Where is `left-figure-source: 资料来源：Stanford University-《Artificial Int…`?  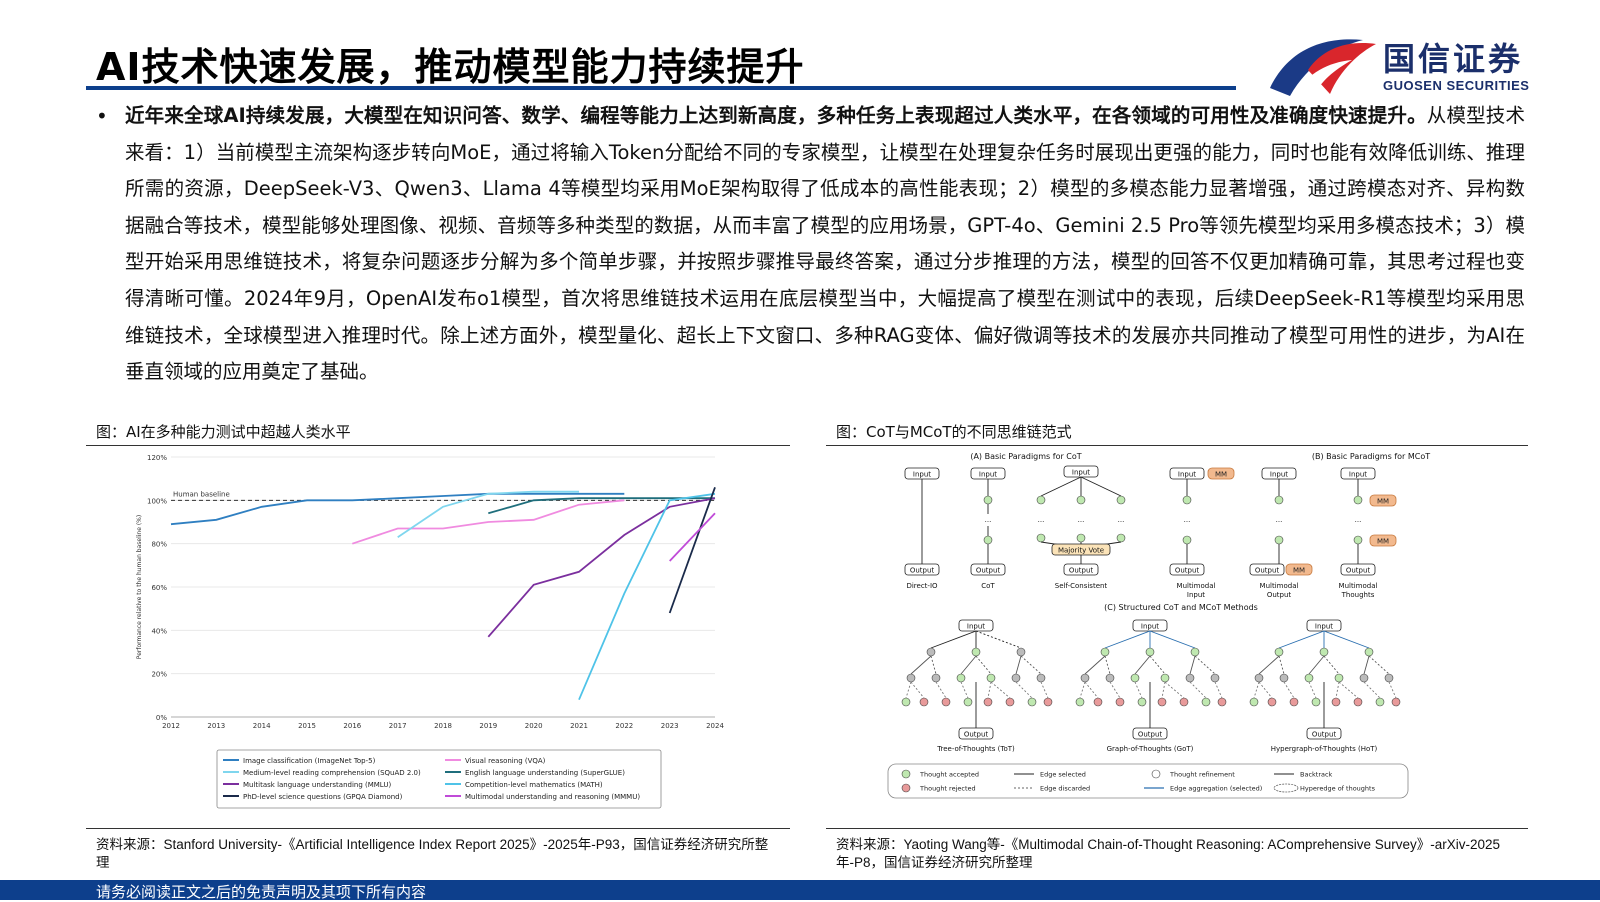
left-figure-source: 资料来源：Stanford University-《Artificial Int… is located at coordinates (432, 853).